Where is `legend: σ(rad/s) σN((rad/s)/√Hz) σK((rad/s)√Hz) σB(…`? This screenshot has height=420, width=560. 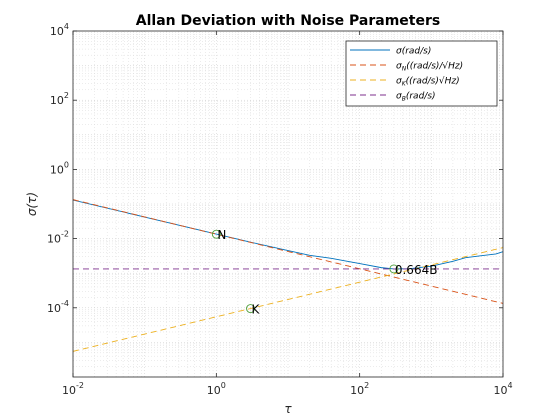
legend: σ(rad/s) σN((rad/s)/√Hz) σK((rad/s)√Hz) σB(… is located at coordinates (421, 73).